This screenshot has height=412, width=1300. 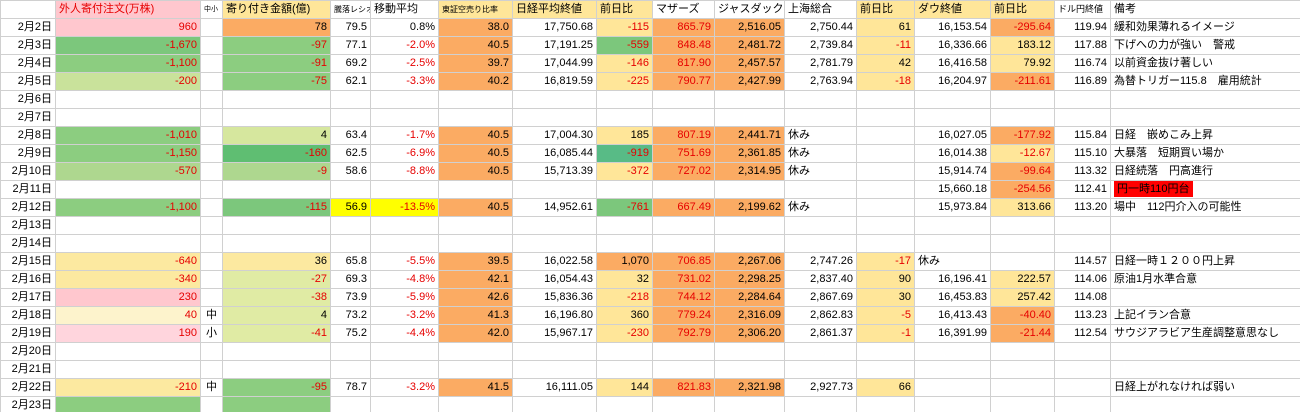 I want to click on cell-foreign: -1,670, so click(x=128, y=45).